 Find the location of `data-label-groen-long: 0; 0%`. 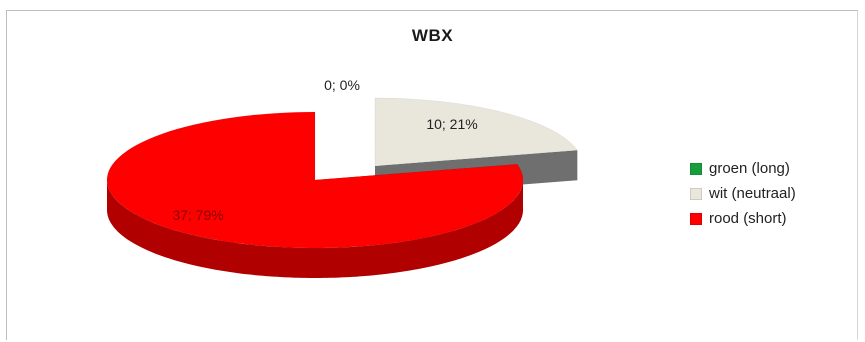

data-label-groen-long: 0; 0% is located at coordinates (342, 85).